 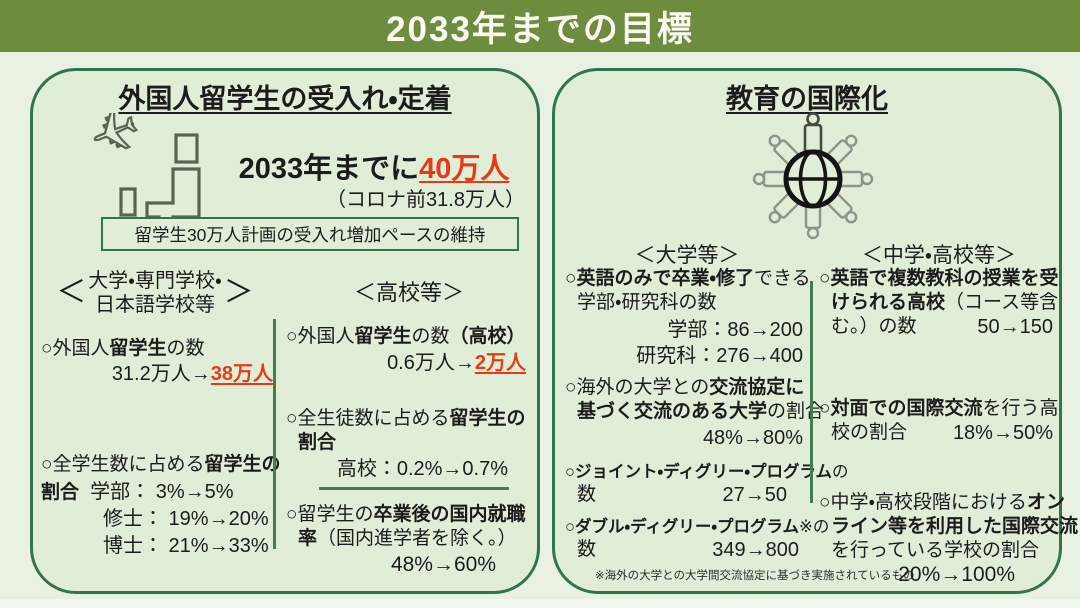 What do you see at coordinates (137, 492) in the screenshot?
I see `univ-ratio-row-gakubu: 割合 学部： 3%→5%` at bounding box center [137, 492].